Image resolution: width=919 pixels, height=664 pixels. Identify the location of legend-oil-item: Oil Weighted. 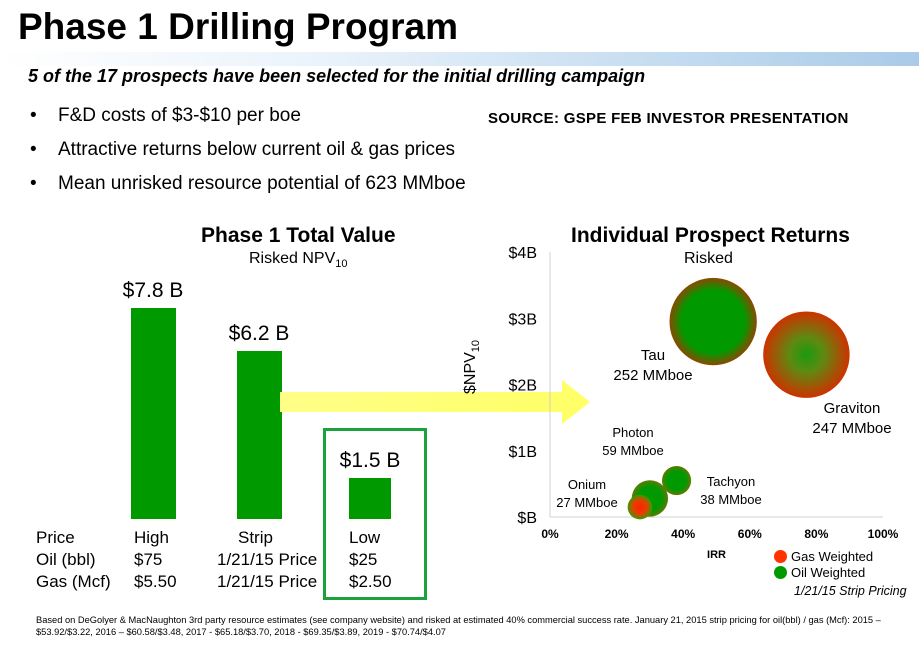
(819, 572).